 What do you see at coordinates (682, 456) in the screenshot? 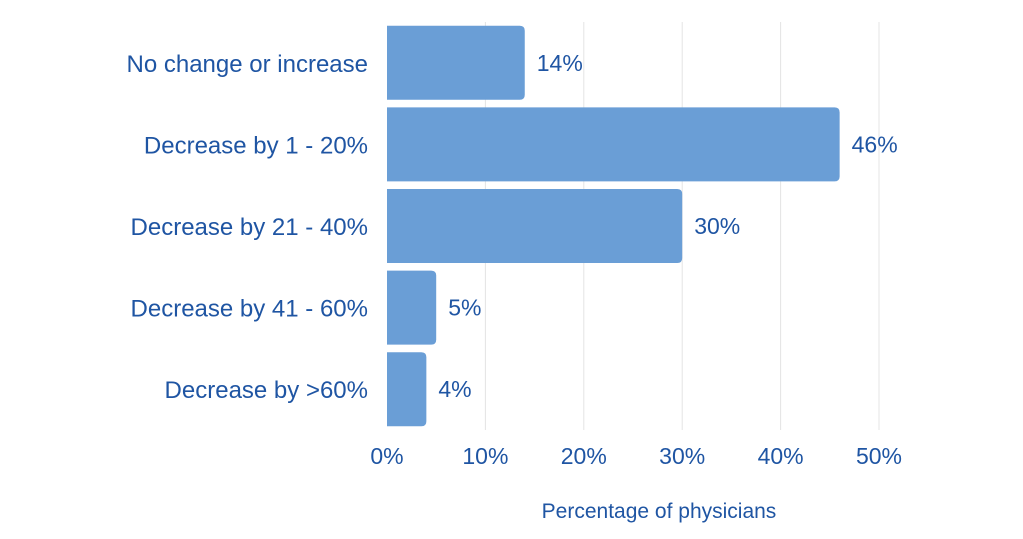
I see `x-tick-label: 30%` at bounding box center [682, 456].